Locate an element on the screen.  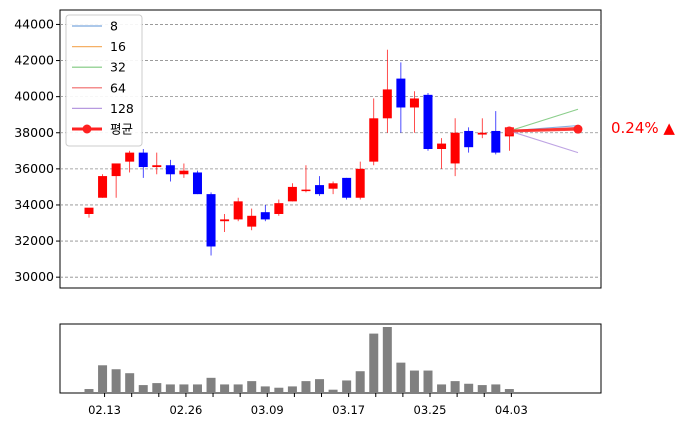
projection-lines is located at coordinates (543, 131).